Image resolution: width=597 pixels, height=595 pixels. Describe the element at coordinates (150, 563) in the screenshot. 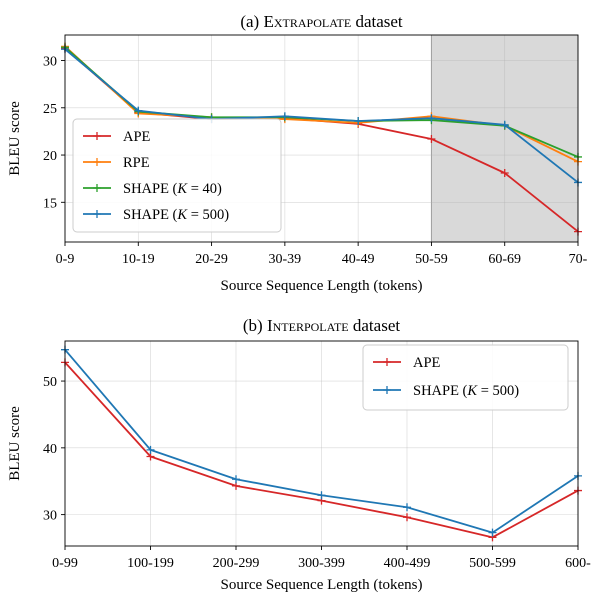

I see `x-tick-label: 100-199` at that location.